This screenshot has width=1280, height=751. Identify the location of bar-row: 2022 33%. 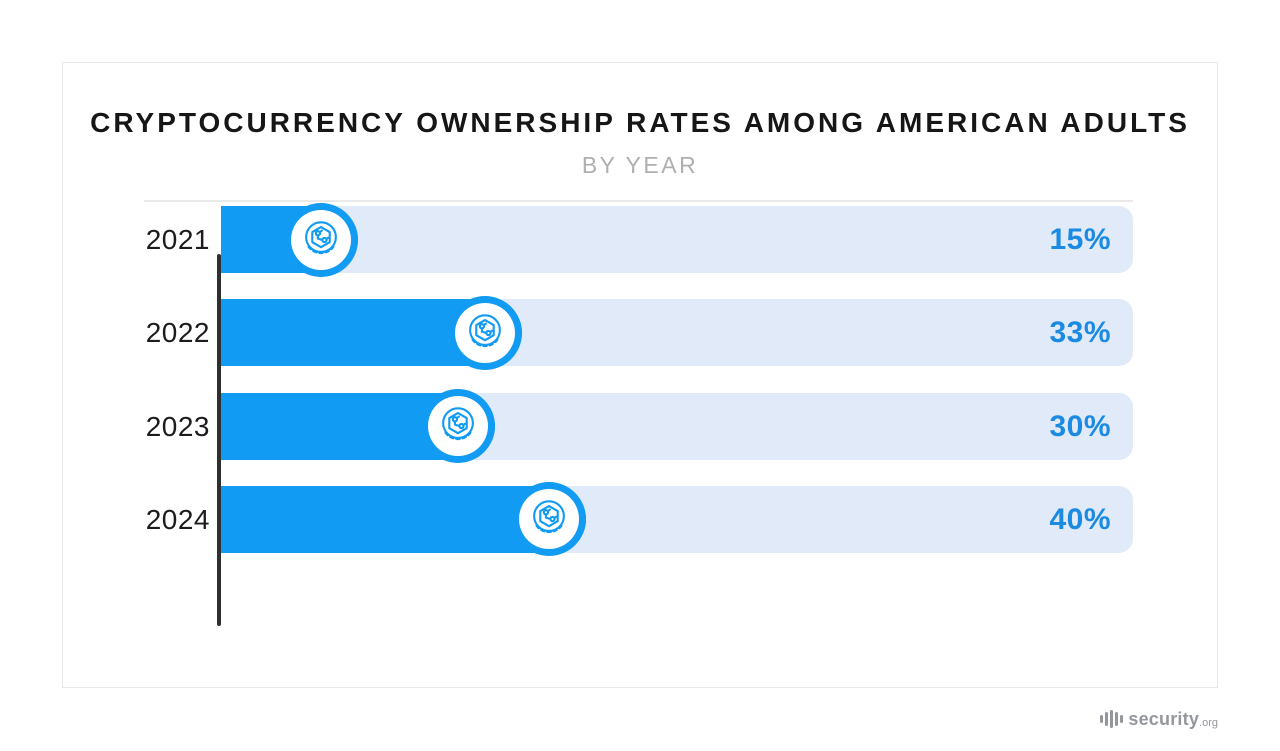
(598, 332).